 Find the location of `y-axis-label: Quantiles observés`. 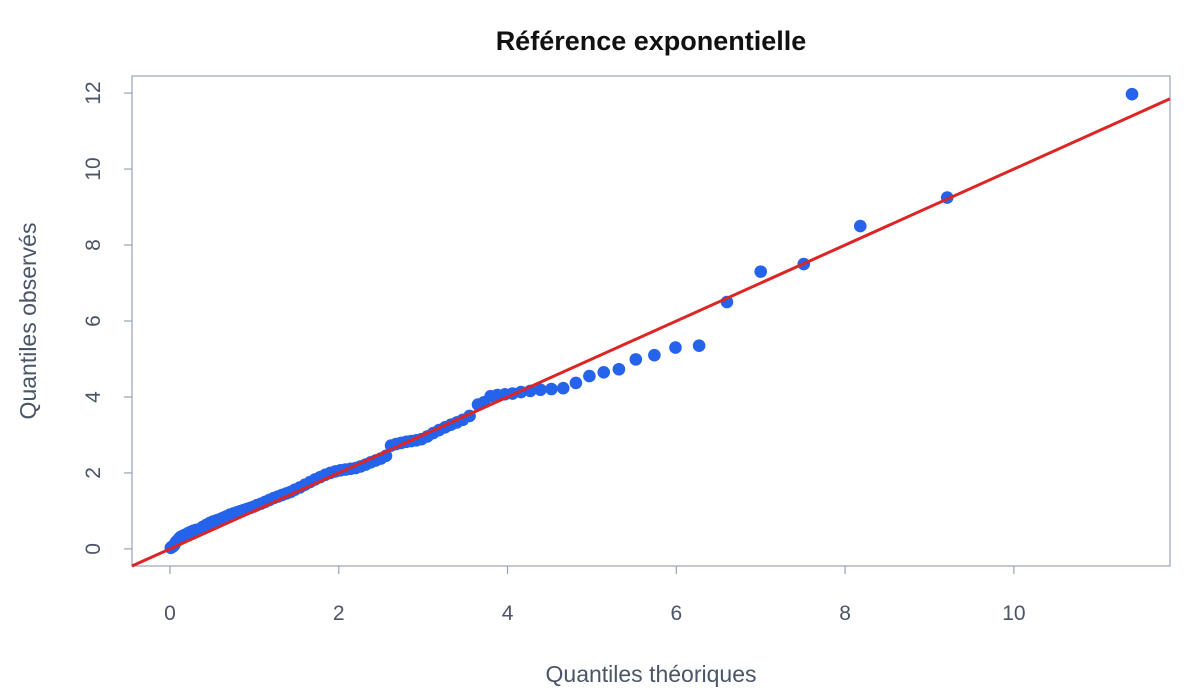

y-axis-label: Quantiles observés is located at coordinates (28, 321).